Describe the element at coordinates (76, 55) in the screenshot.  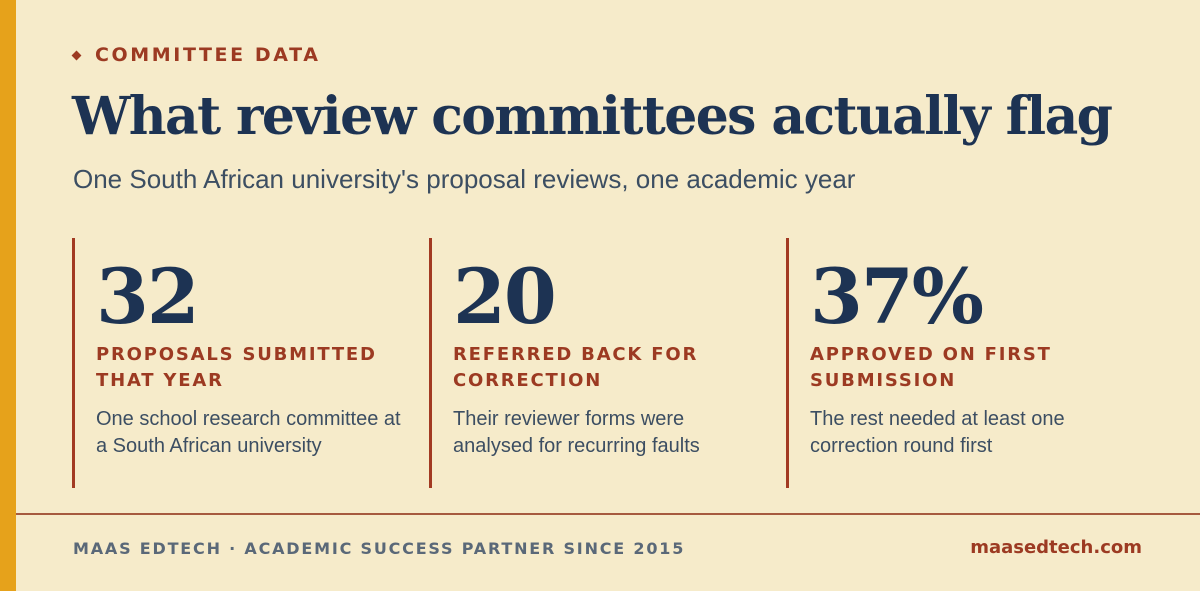
I see `diamond-icon` at that location.